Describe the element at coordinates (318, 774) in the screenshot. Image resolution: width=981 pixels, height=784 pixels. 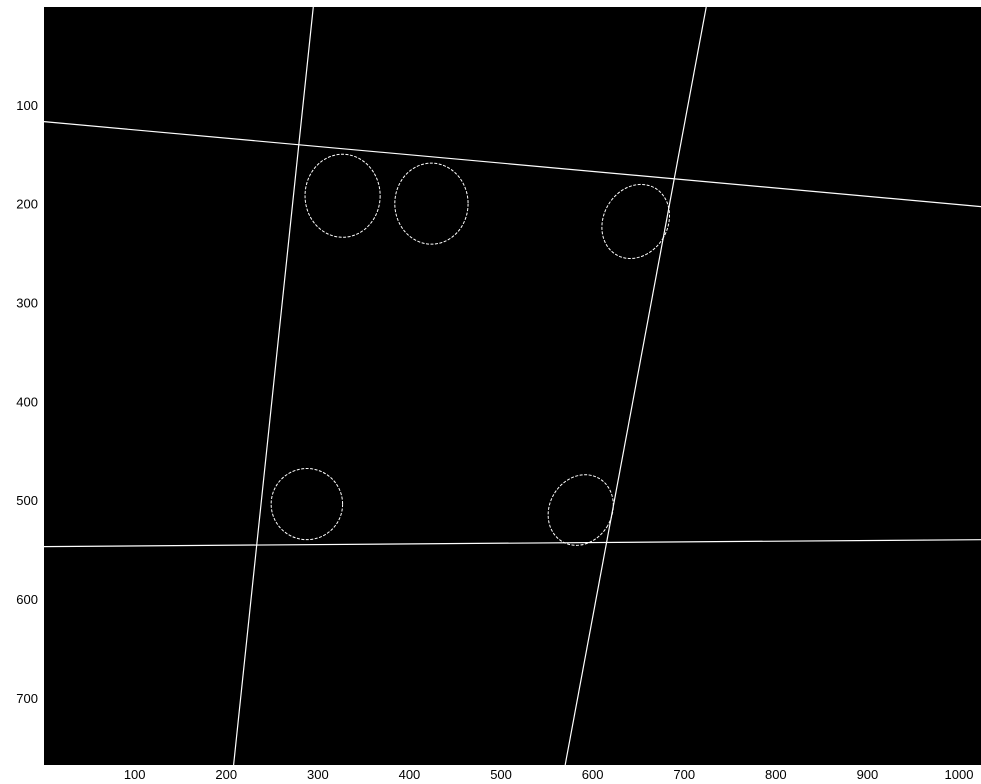
I see `x-tick-label: 300` at that location.